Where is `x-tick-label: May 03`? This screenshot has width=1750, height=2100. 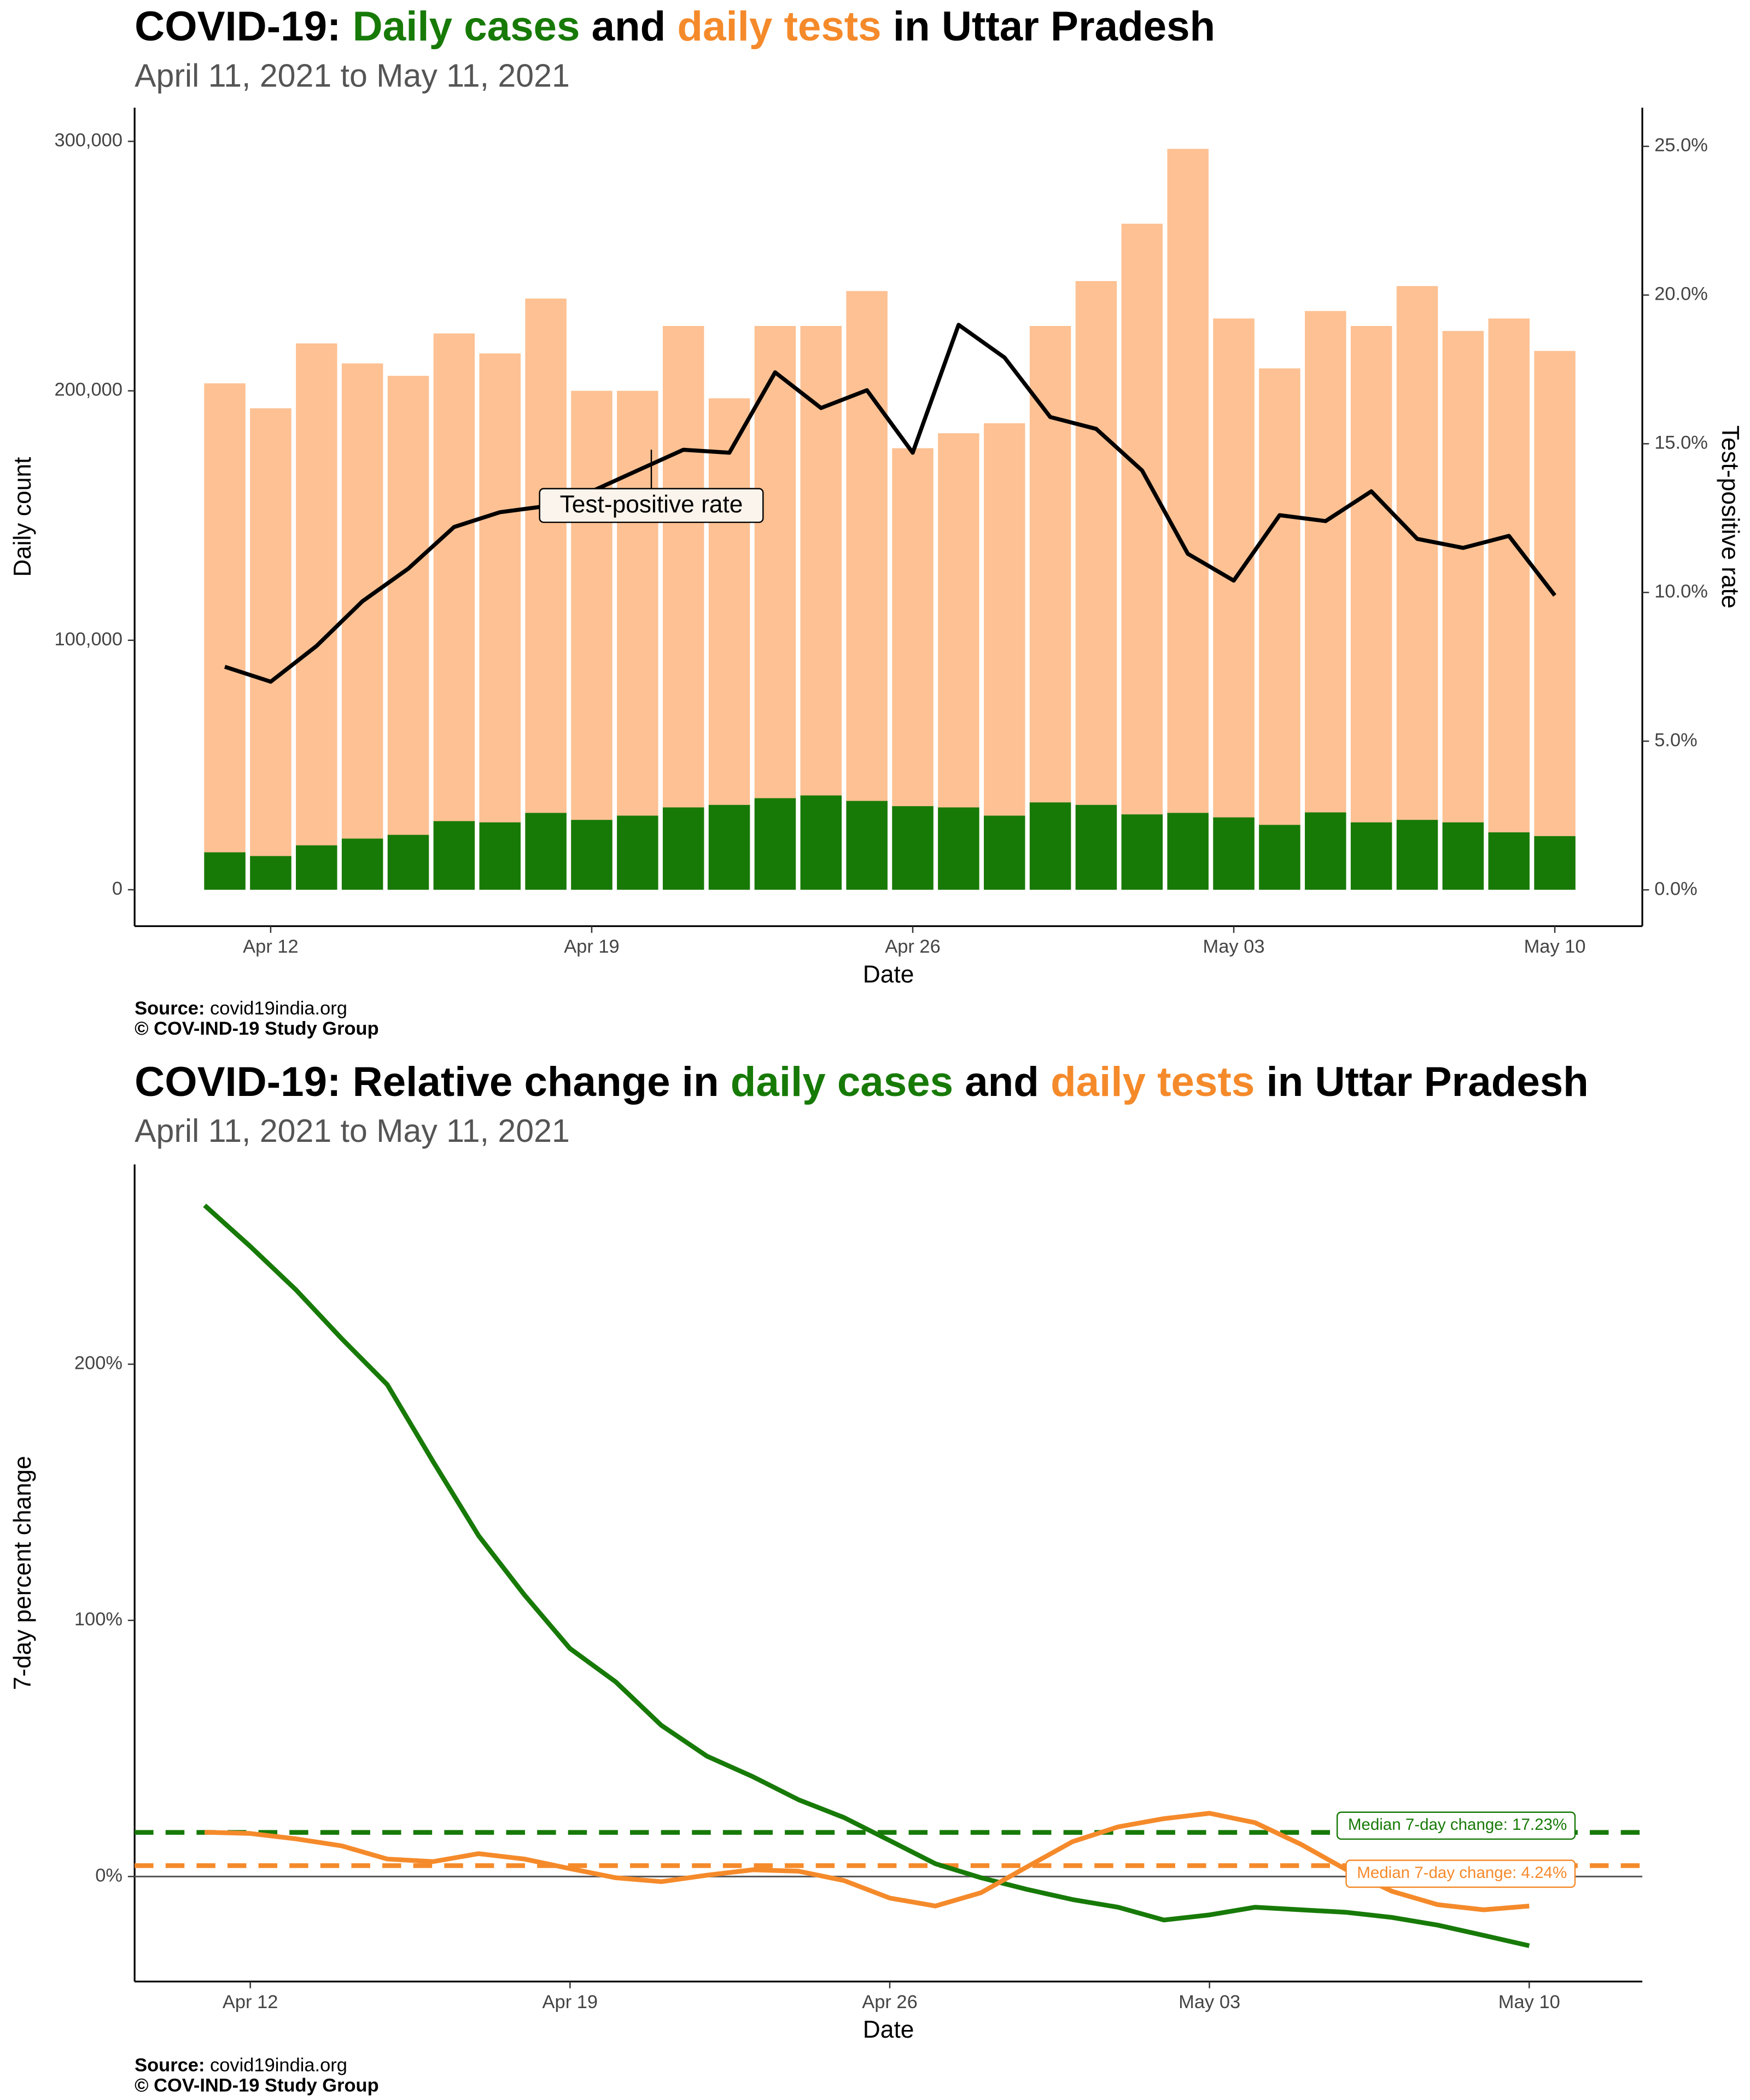 x-tick-label: May 03 is located at coordinates (1234, 946).